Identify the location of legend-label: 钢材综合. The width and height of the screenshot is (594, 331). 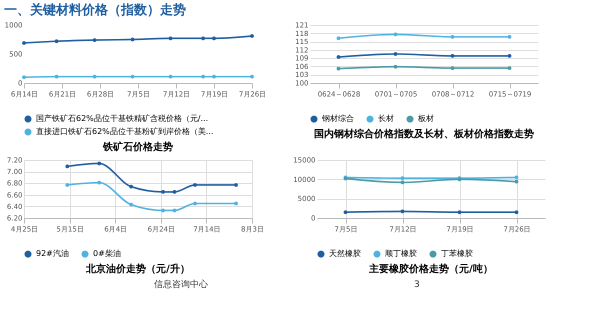
(337, 119).